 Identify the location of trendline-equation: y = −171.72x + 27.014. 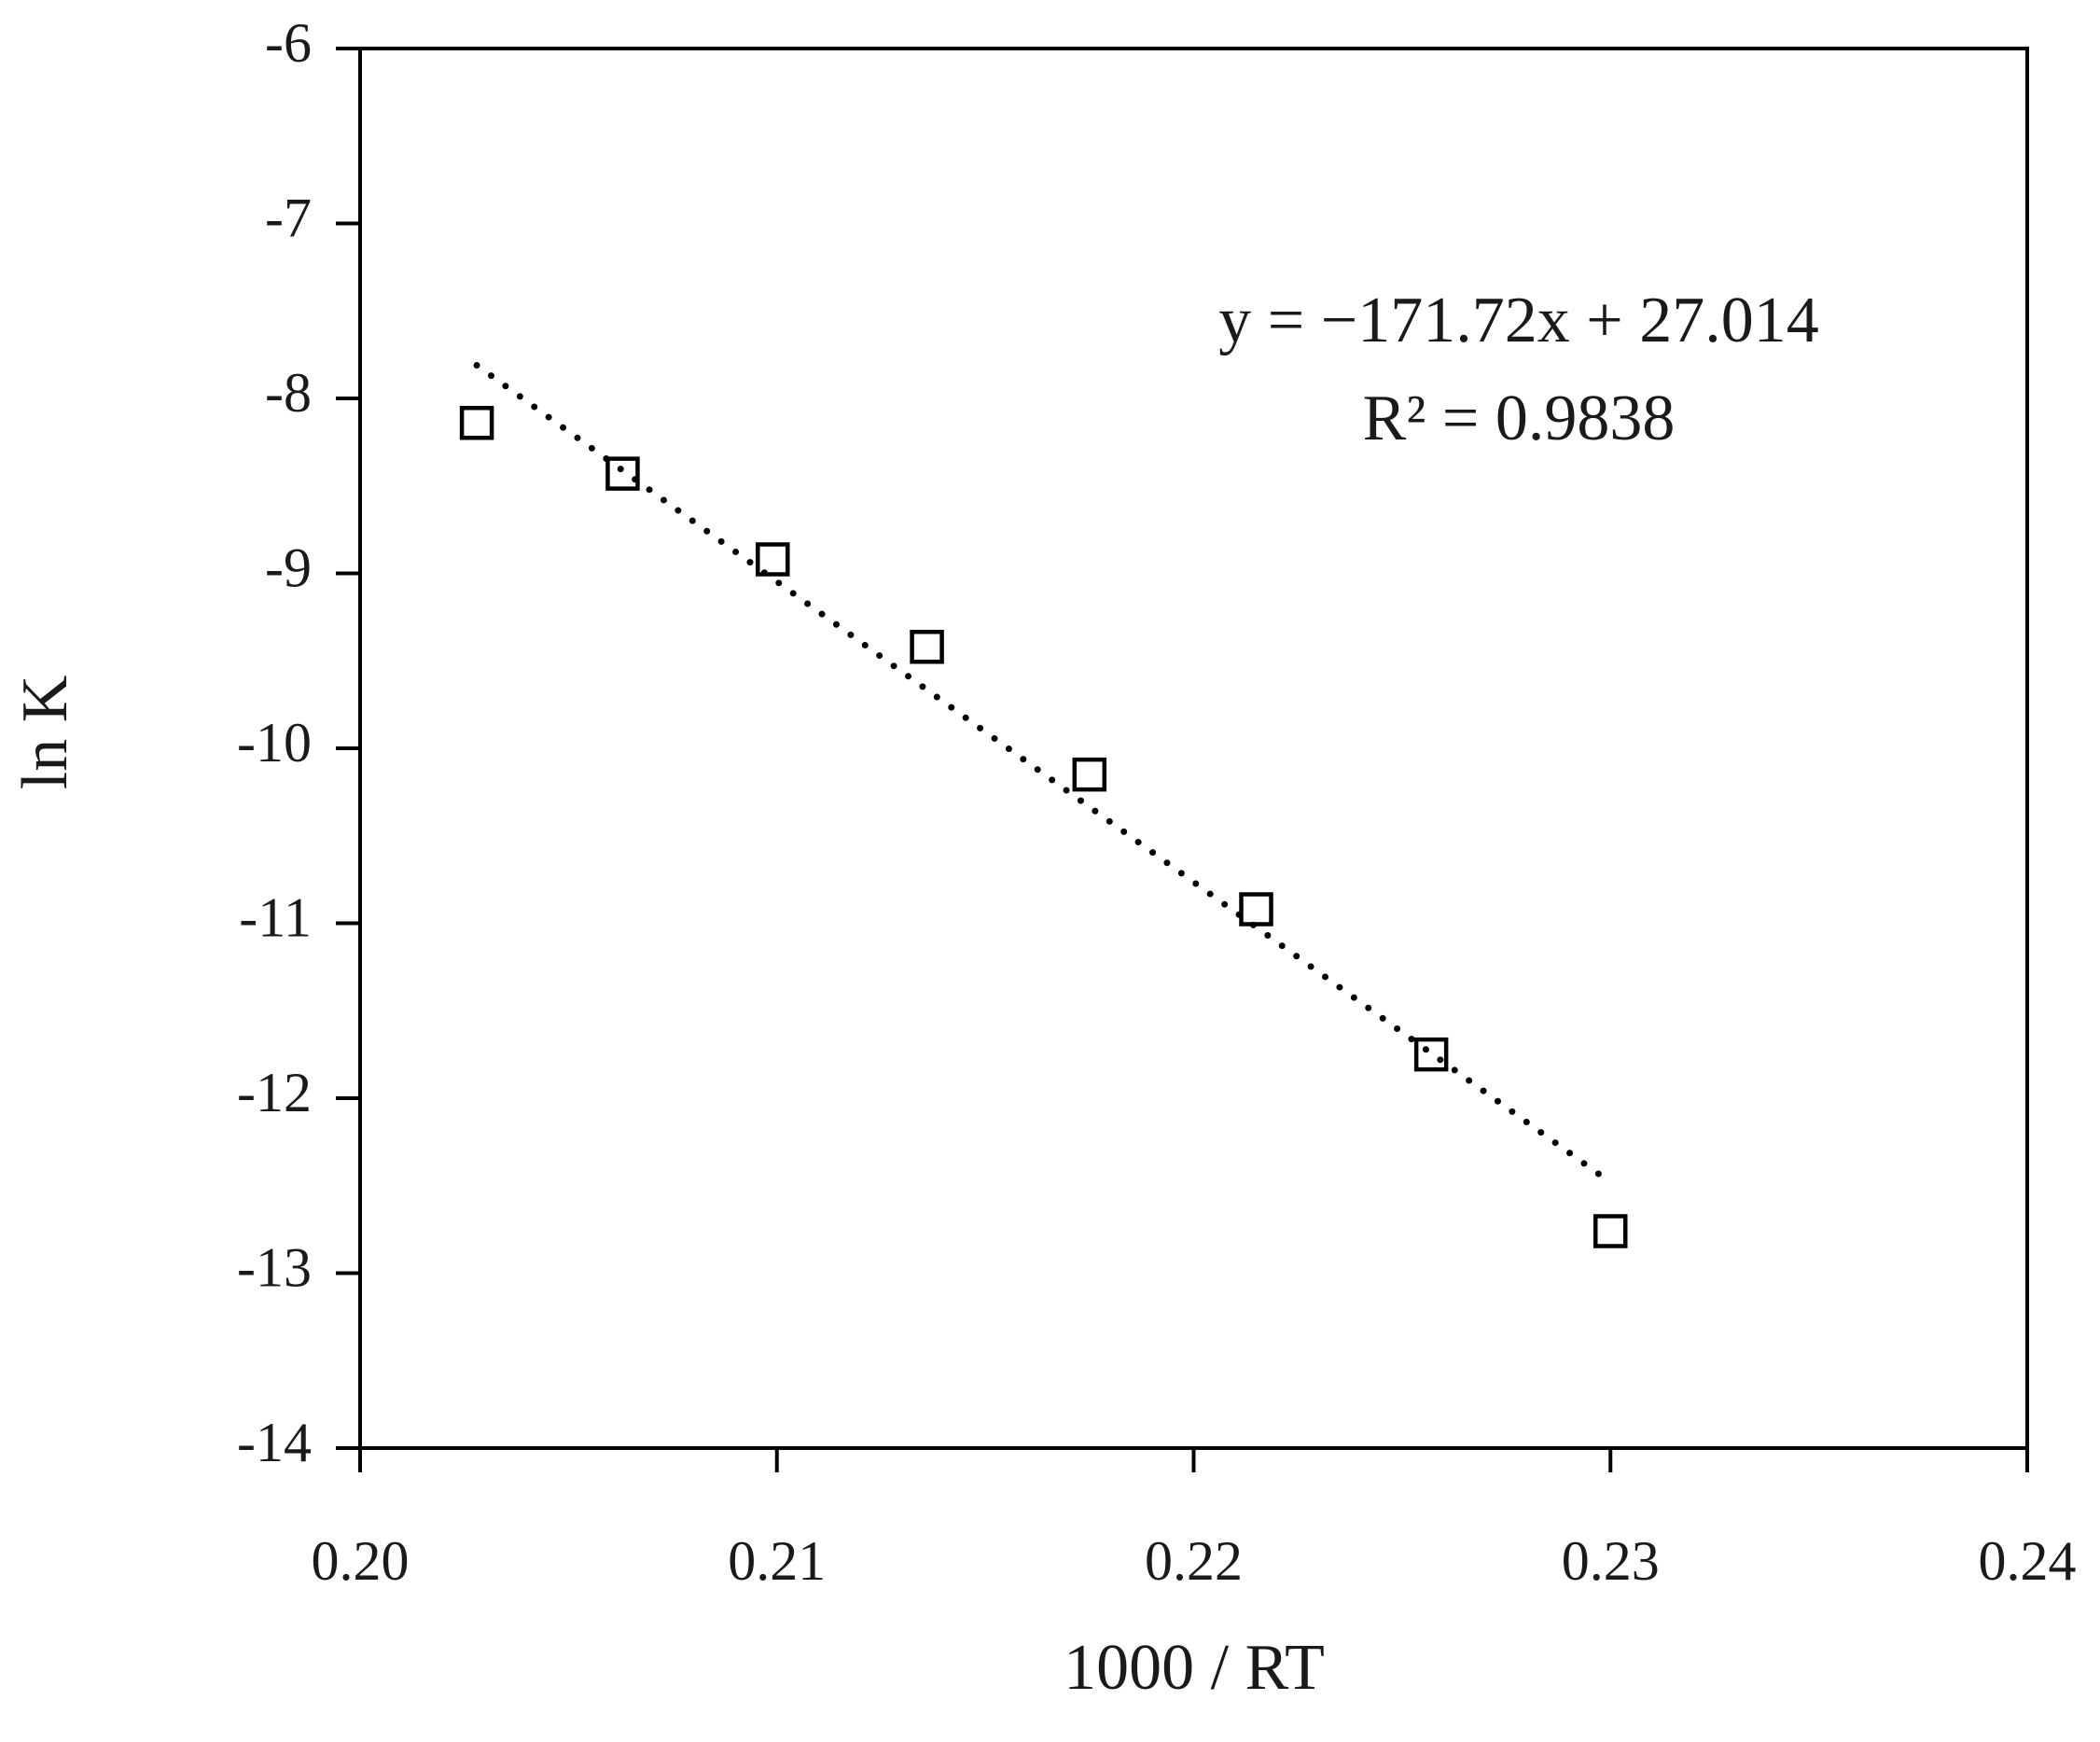
(1518, 320).